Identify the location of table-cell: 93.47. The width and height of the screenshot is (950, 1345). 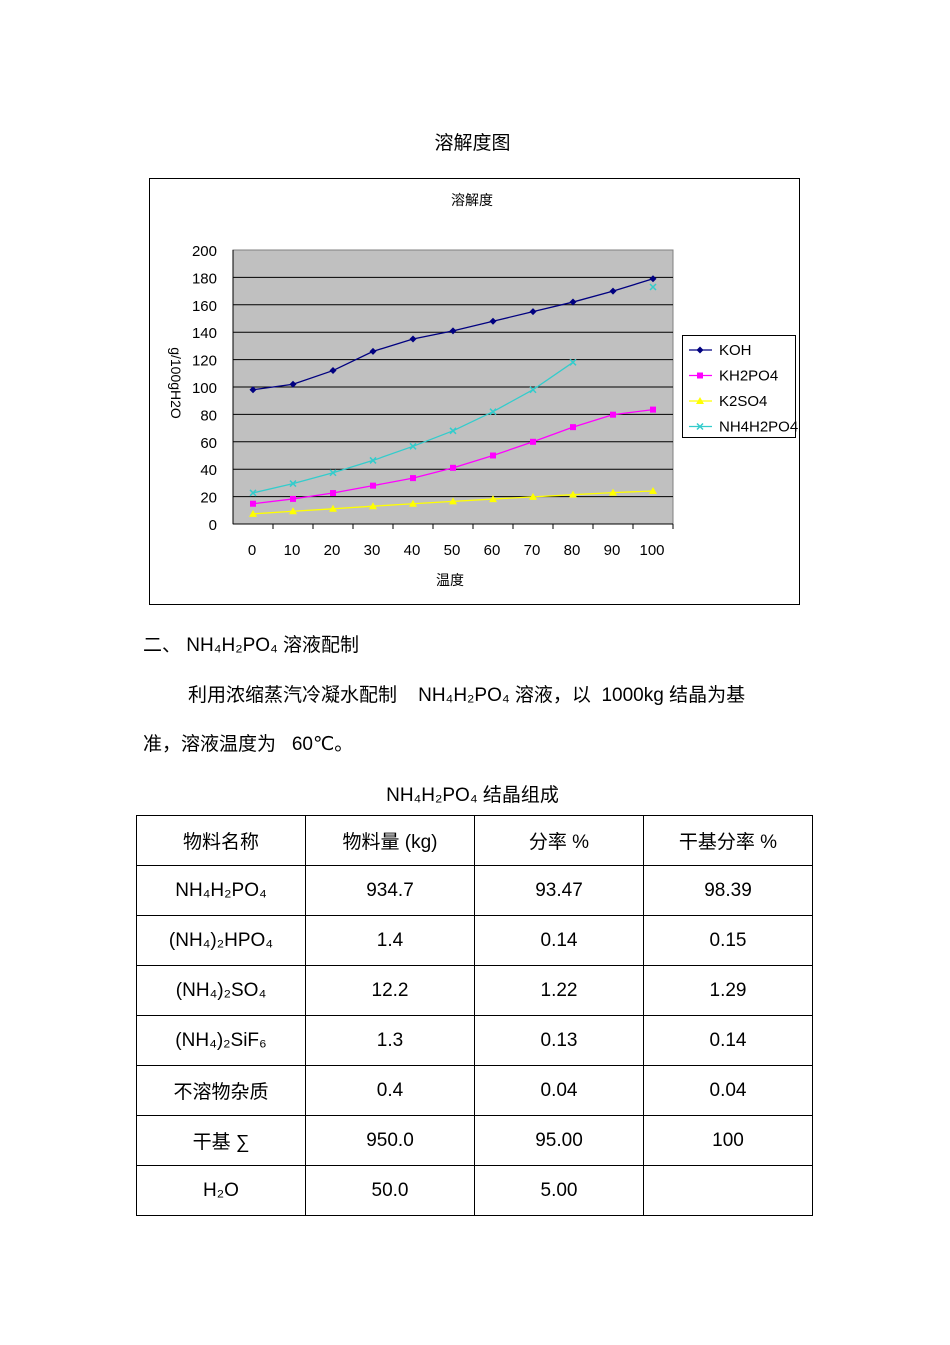
(559, 890).